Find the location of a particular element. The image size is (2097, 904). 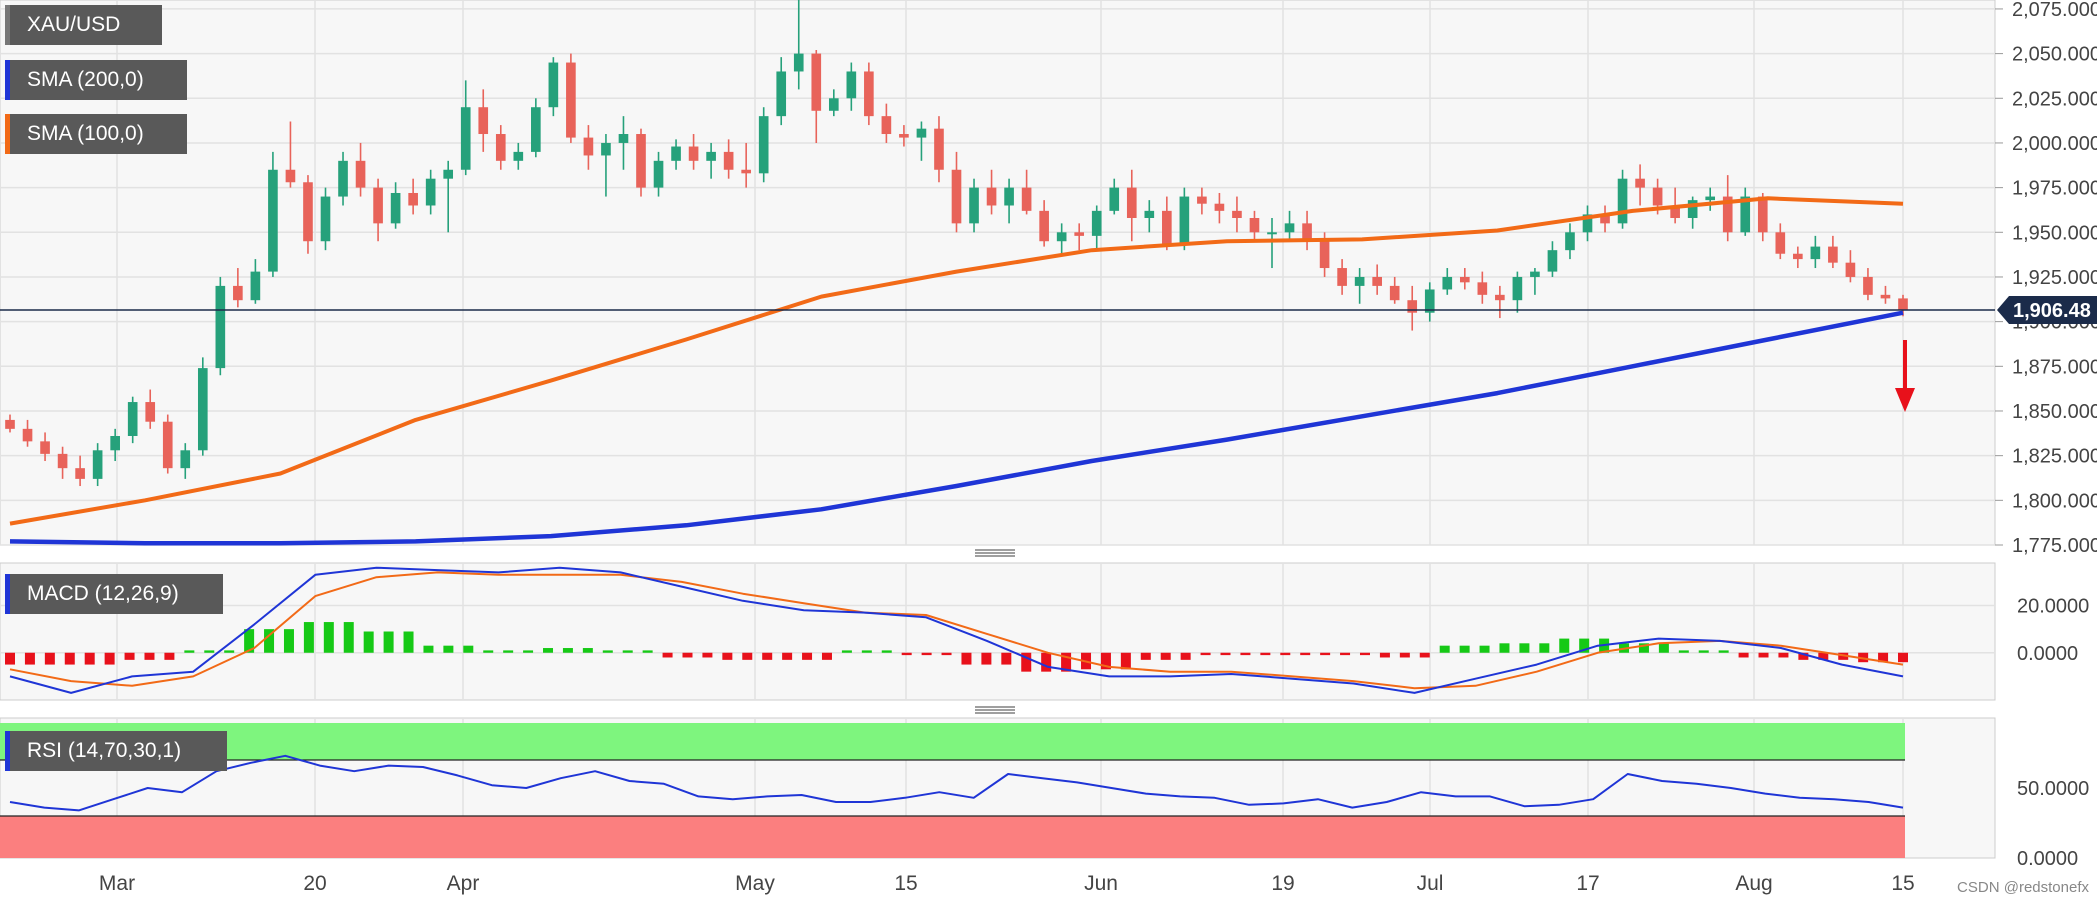

x-tick-label: 17 is located at coordinates (1587, 883).